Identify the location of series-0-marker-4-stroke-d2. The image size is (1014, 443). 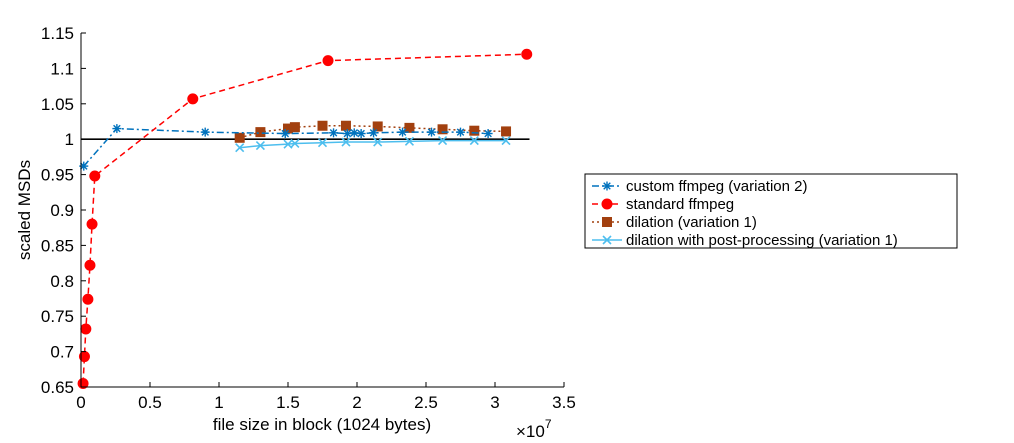
(333, 133).